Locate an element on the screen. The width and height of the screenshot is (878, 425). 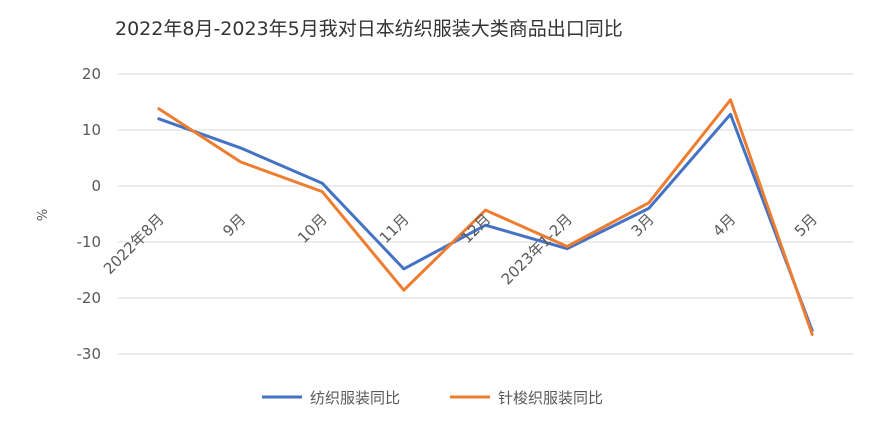
x-tick-label: 2022年8月 is located at coordinates (134, 244).